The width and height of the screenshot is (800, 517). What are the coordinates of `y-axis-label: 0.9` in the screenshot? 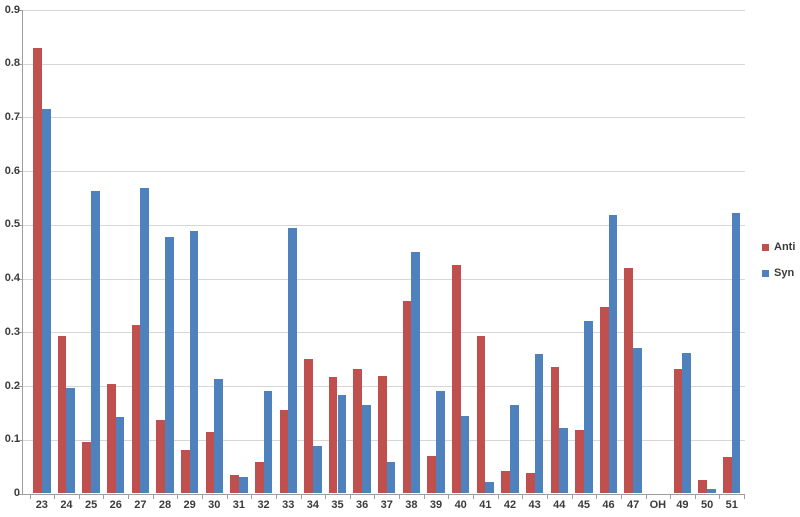 It's located at (12, 9).